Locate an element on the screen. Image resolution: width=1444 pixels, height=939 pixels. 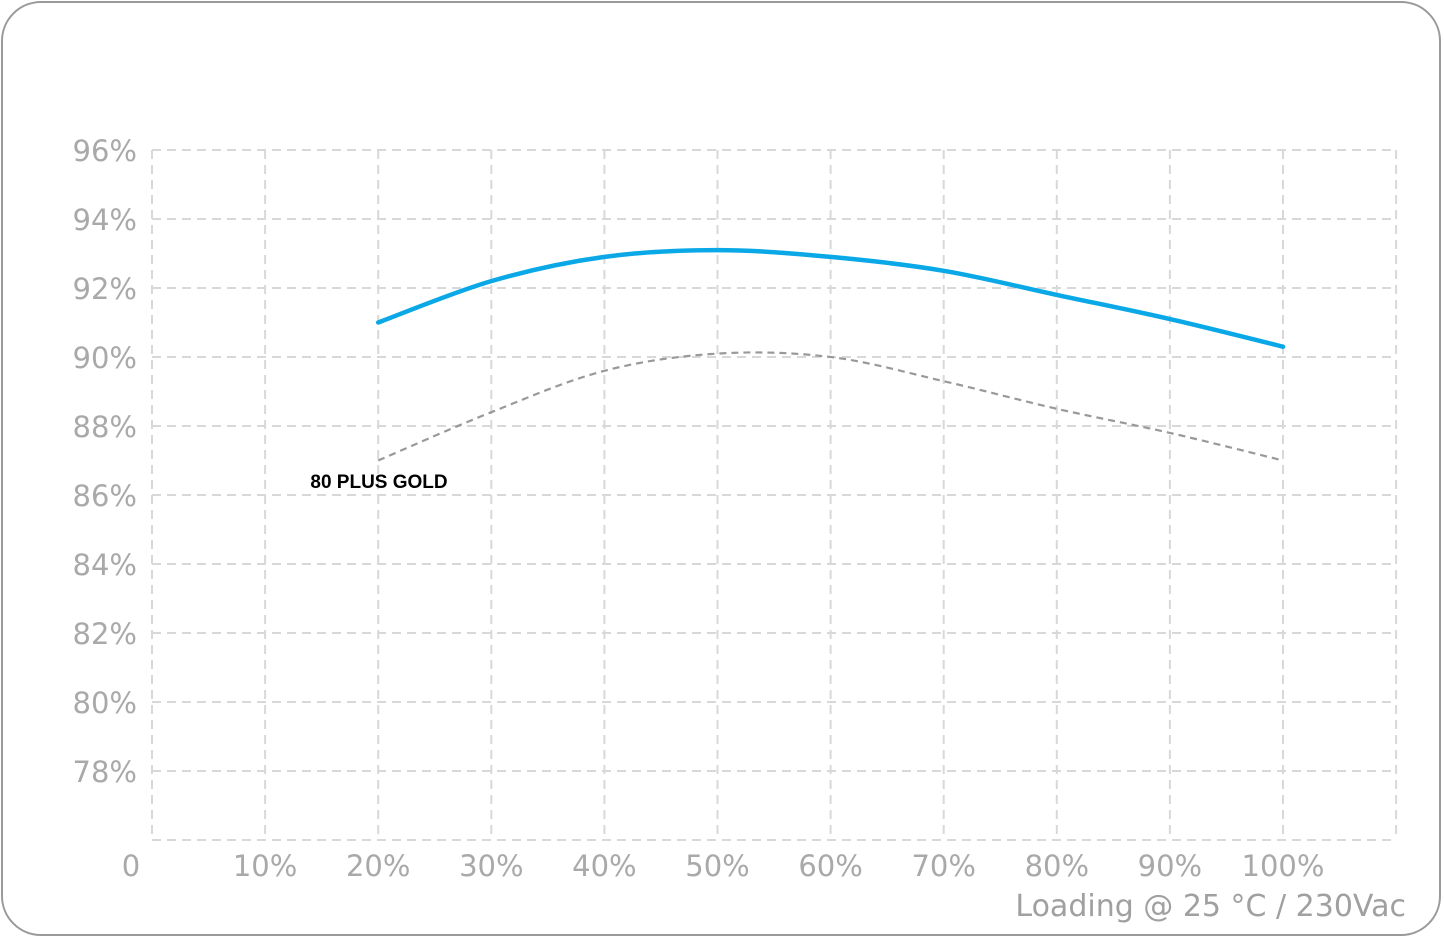
series-lines is located at coordinates (830, 354).